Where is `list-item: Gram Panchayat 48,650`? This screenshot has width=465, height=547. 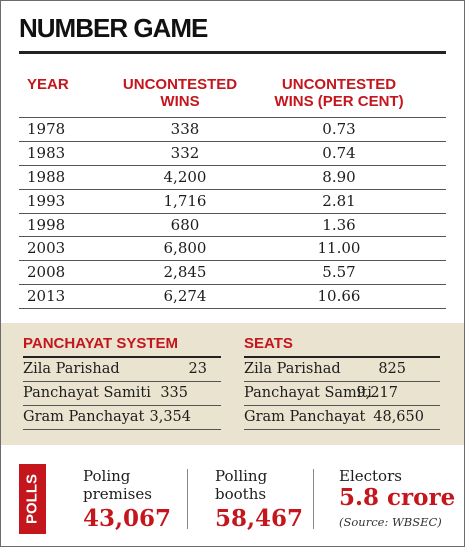 list-item: Gram Panchayat 48,650 is located at coordinates (342, 418).